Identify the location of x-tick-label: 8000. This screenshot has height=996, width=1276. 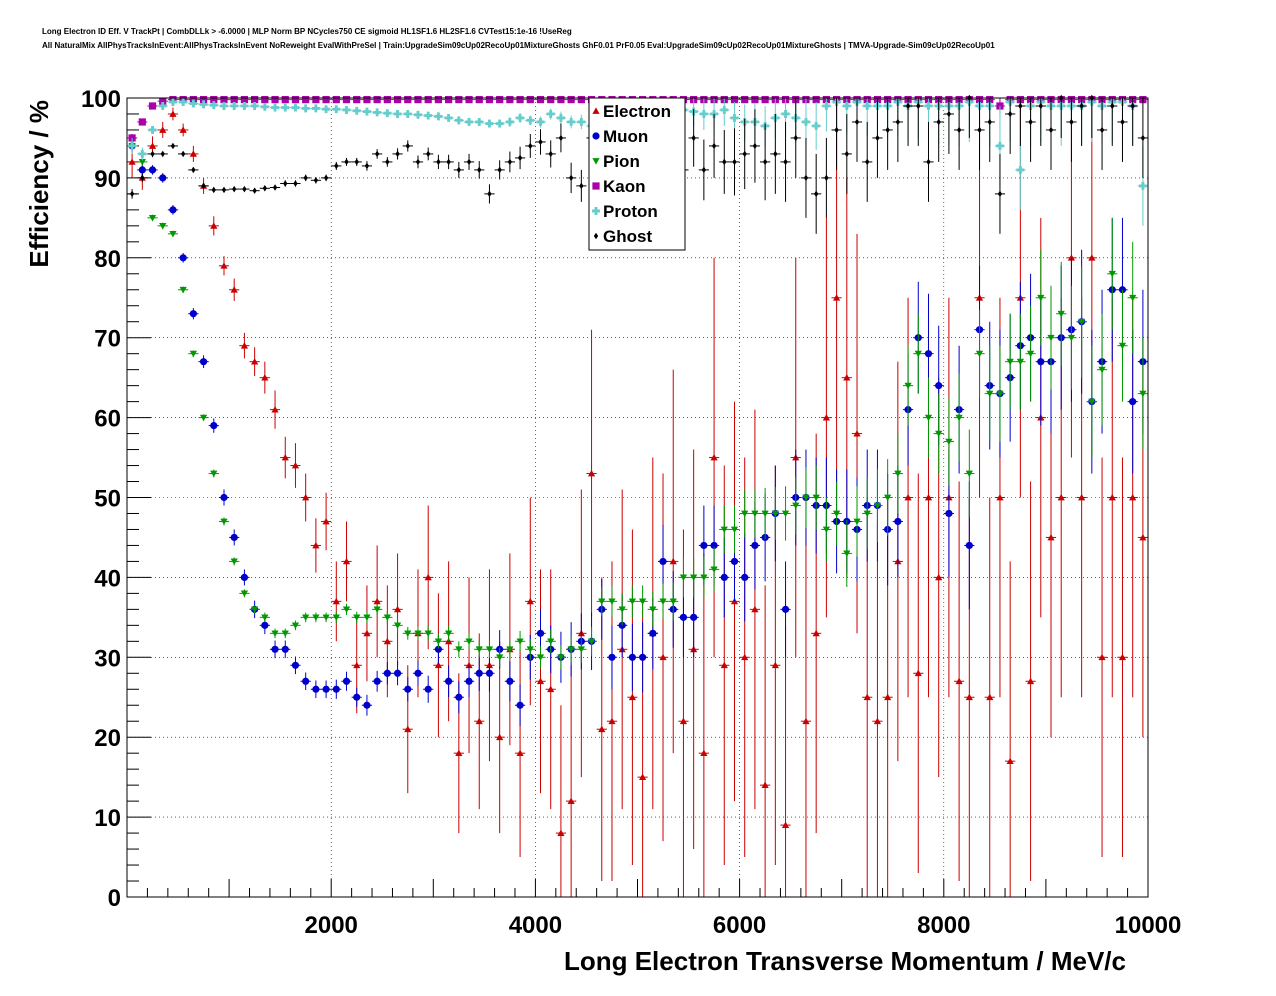
(943, 925).